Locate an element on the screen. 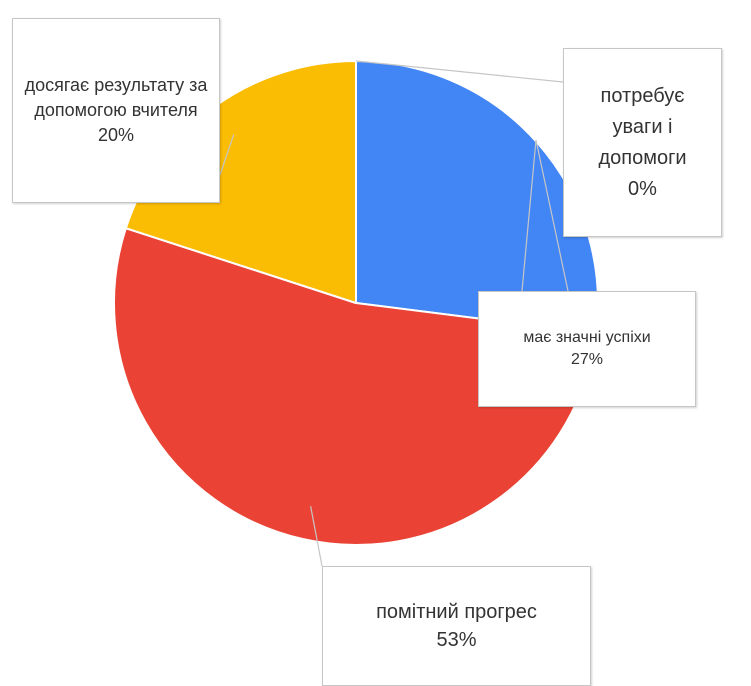  slice-label-text: досягає результату за допомогою вчителя is located at coordinates (116, 97).